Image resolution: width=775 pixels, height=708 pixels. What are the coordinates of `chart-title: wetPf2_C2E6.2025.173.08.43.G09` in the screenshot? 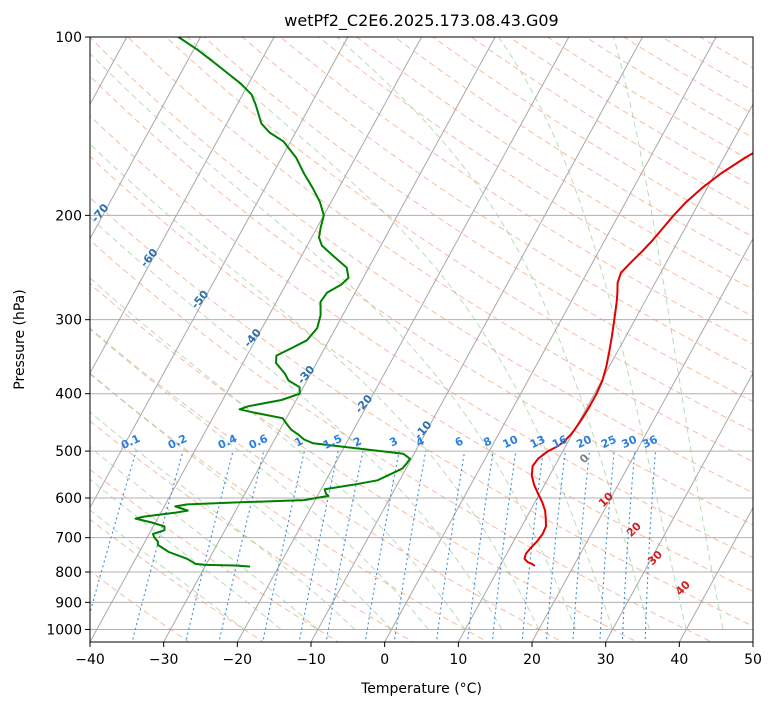 It's located at (421, 21).